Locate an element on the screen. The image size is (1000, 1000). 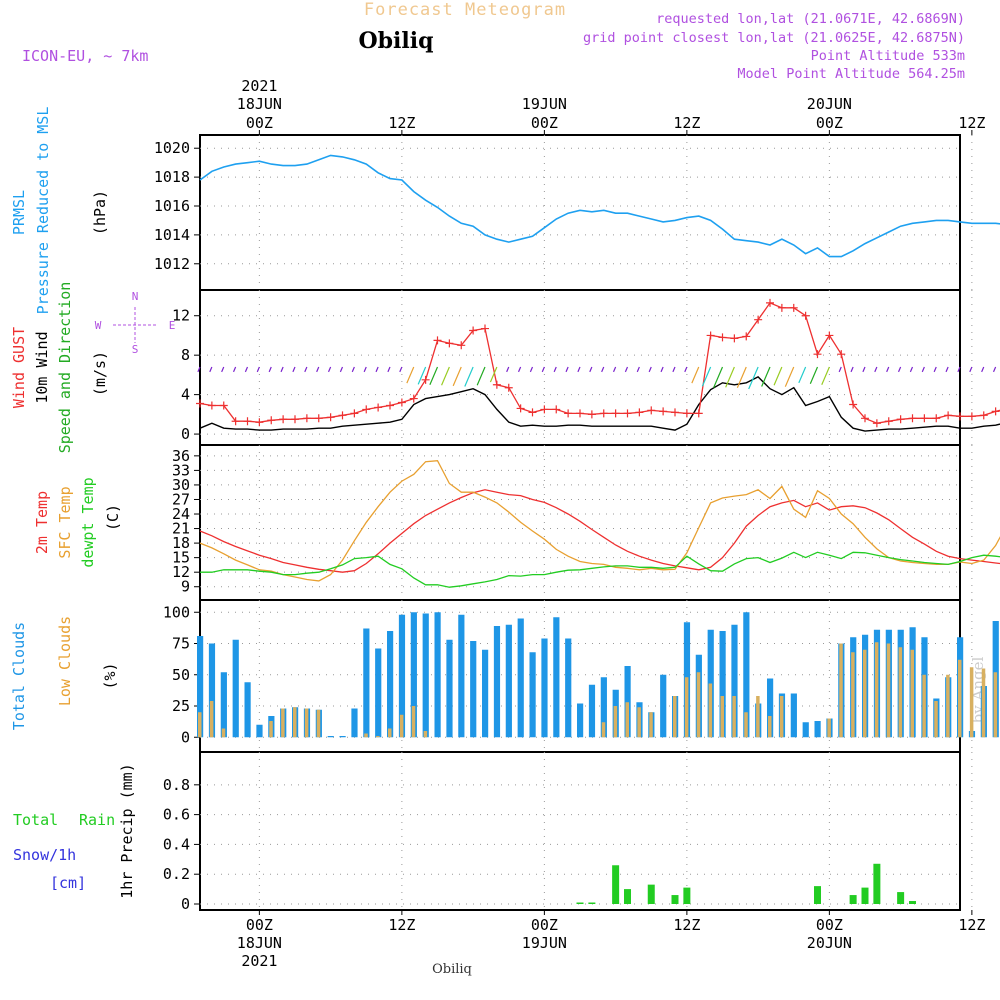
bottom-date-label: 18JUN is located at coordinates (259, 943).